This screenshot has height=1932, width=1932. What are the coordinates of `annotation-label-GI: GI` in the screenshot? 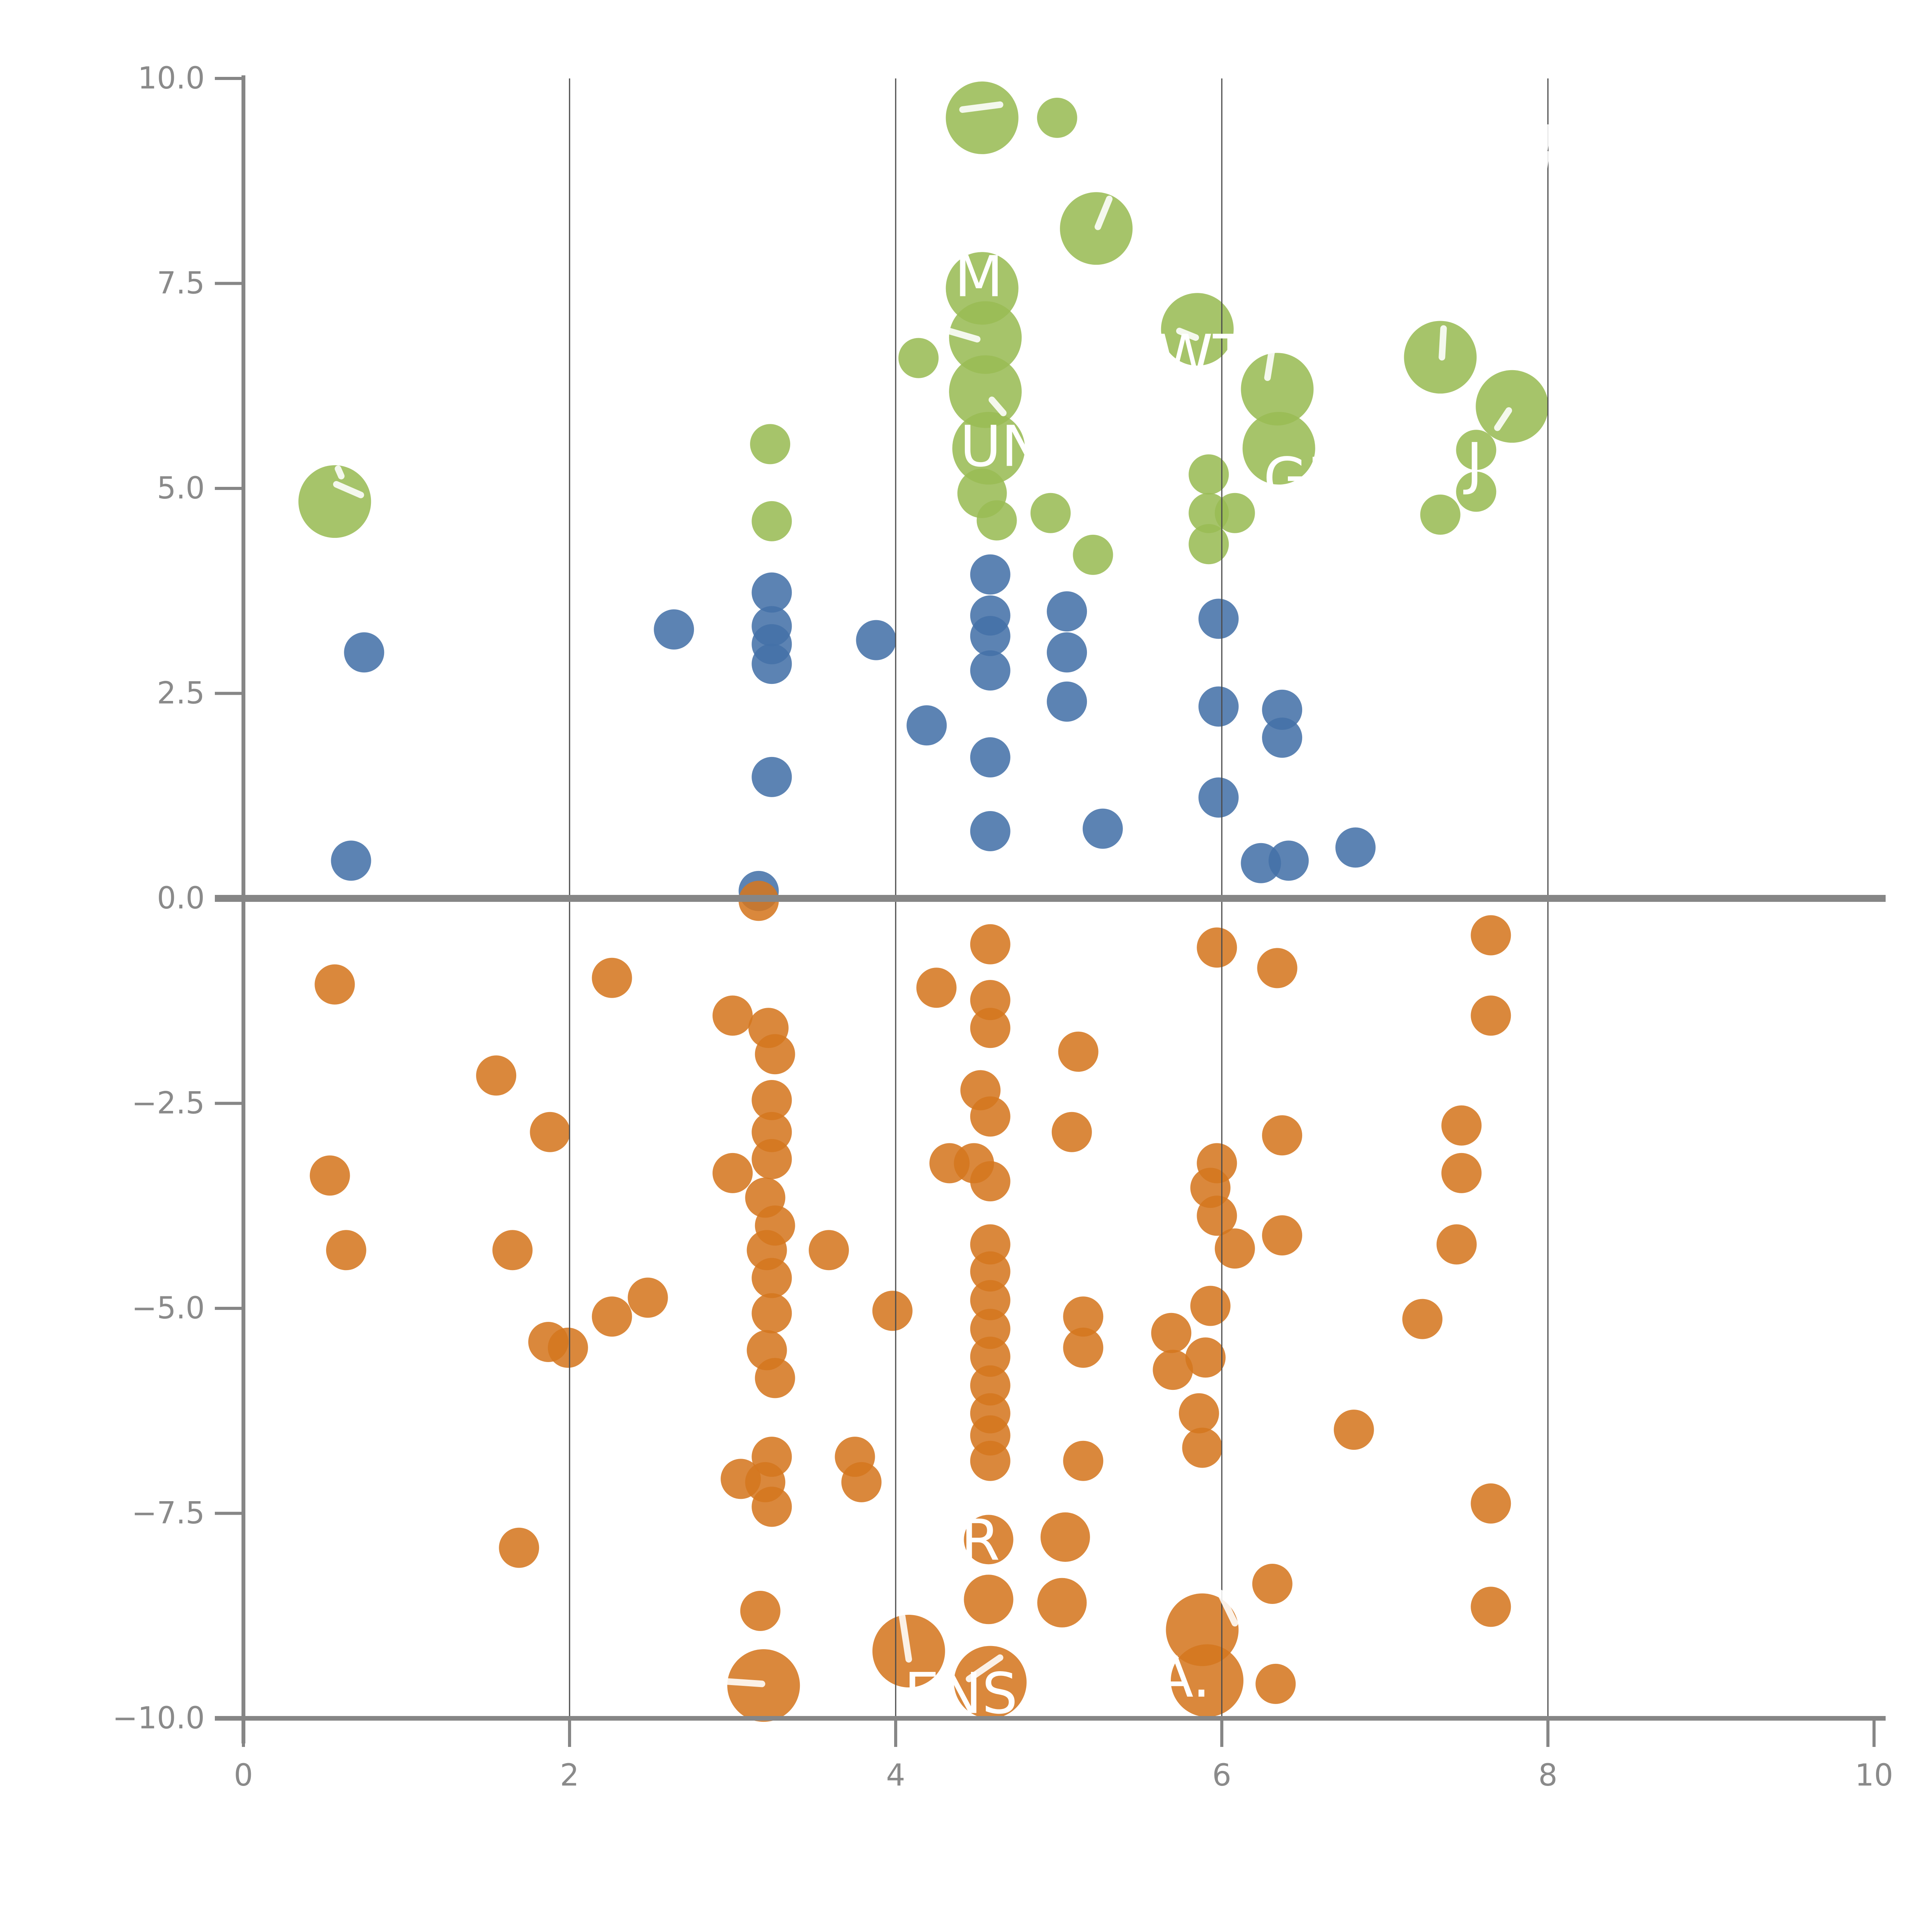 It's located at (1294, 479).